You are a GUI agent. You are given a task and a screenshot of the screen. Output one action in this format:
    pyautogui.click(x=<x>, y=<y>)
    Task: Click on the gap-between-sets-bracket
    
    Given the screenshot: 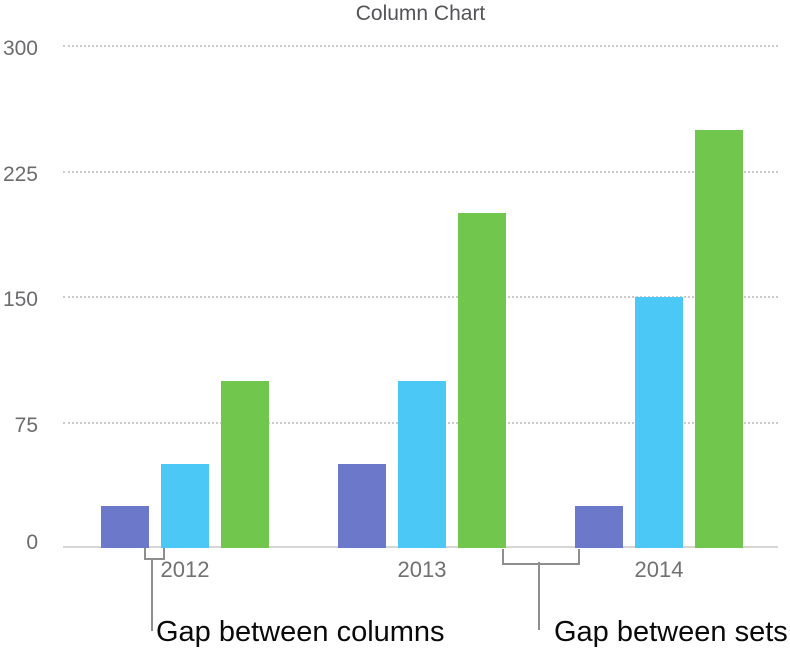 What is the action you would take?
    pyautogui.click(x=541, y=557)
    